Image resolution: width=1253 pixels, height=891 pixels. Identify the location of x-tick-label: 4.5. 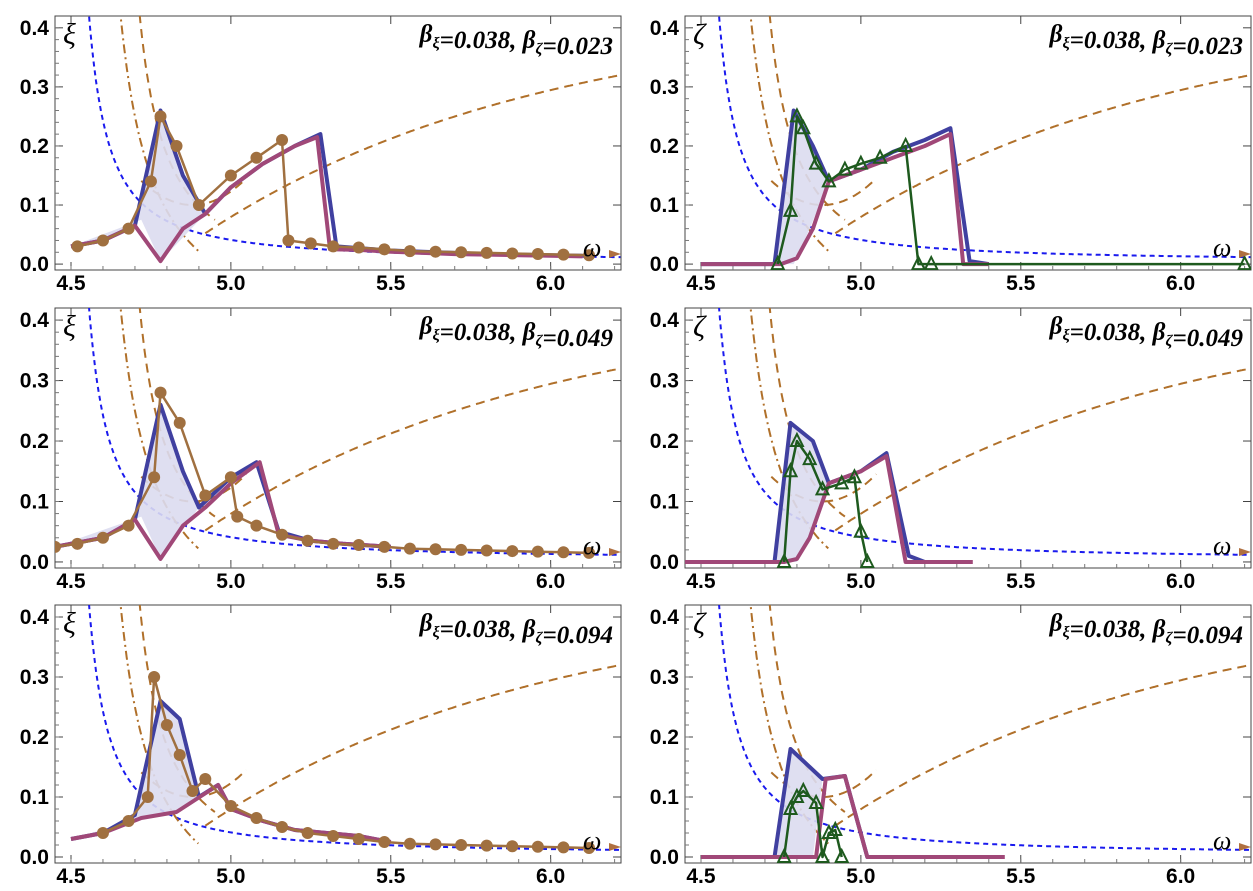
(71, 876).